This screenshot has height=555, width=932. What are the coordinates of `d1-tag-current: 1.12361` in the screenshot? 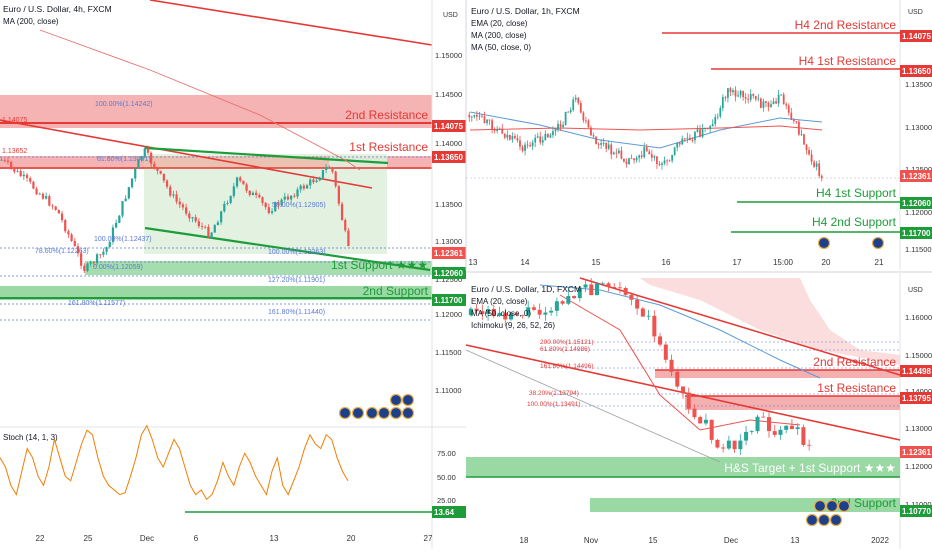 It's located at (916, 452).